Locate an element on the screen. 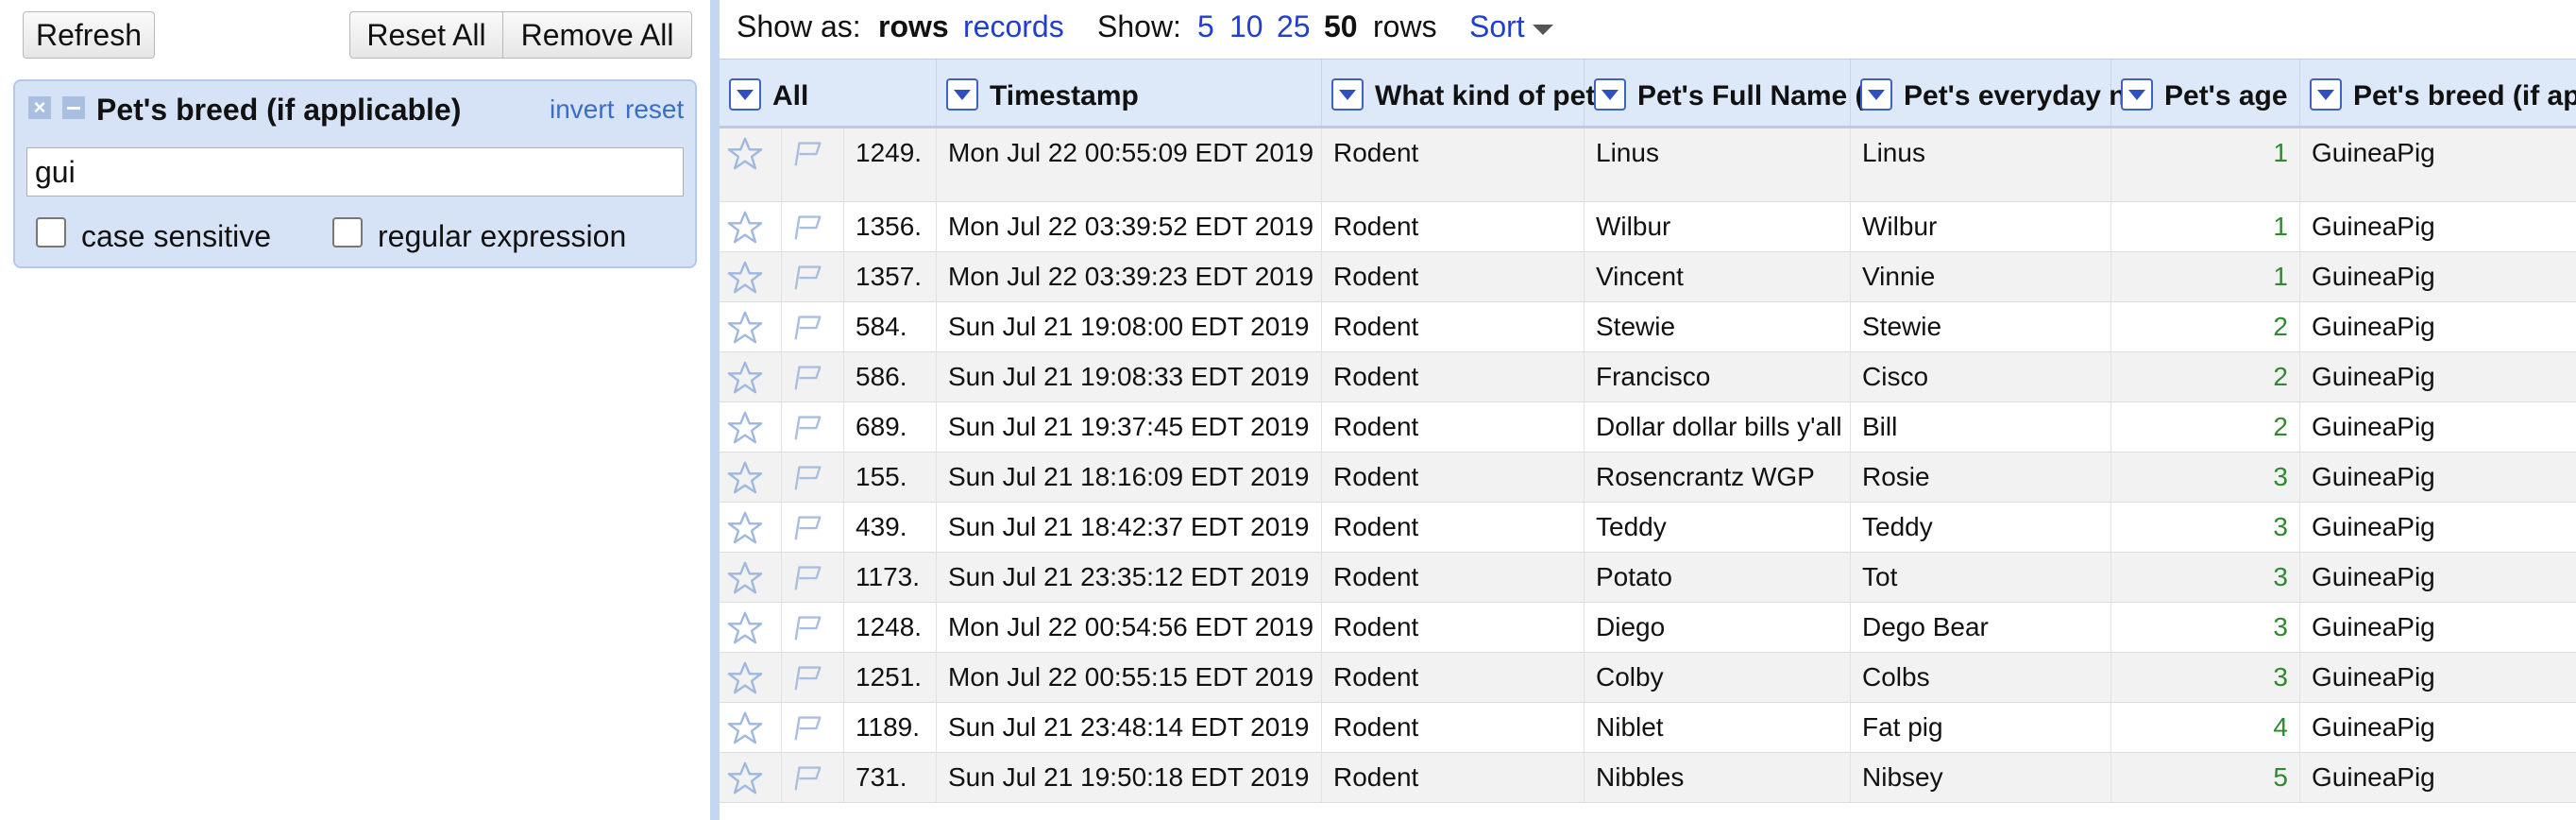 The image size is (2576, 820). regular-expression-checkbox is located at coordinates (347, 233).